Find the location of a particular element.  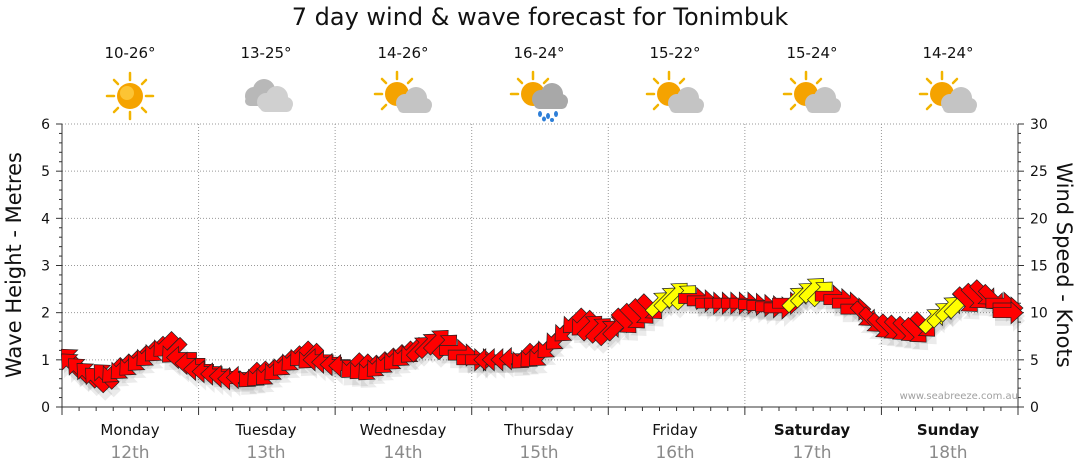

y-right-tick-label: 20 is located at coordinates (1039, 219).